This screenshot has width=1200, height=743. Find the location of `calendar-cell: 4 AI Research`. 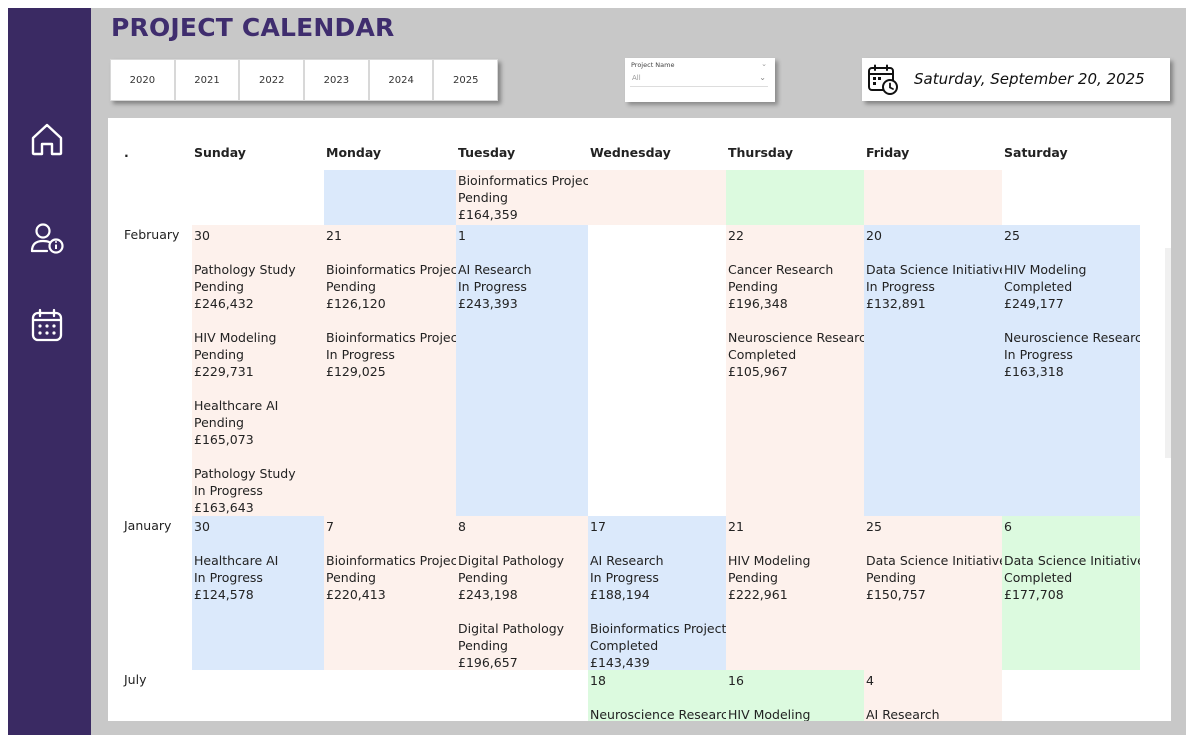

calendar-cell: 4 AI Research is located at coordinates (933, 695).